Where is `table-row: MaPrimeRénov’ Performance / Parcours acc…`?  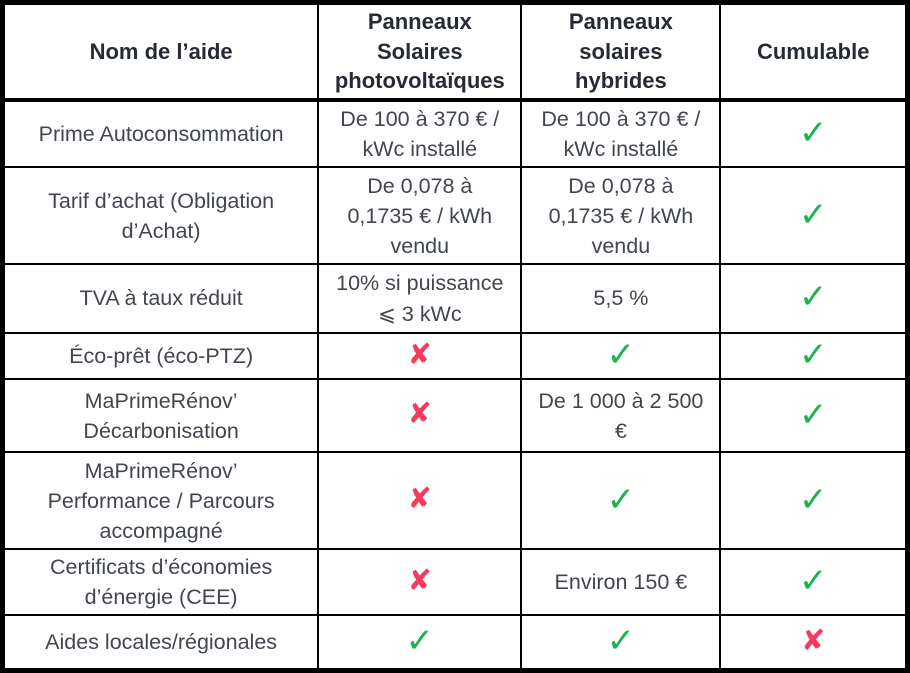 table-row: MaPrimeRénov’ Performance / Parcours acc… is located at coordinates (455, 500).